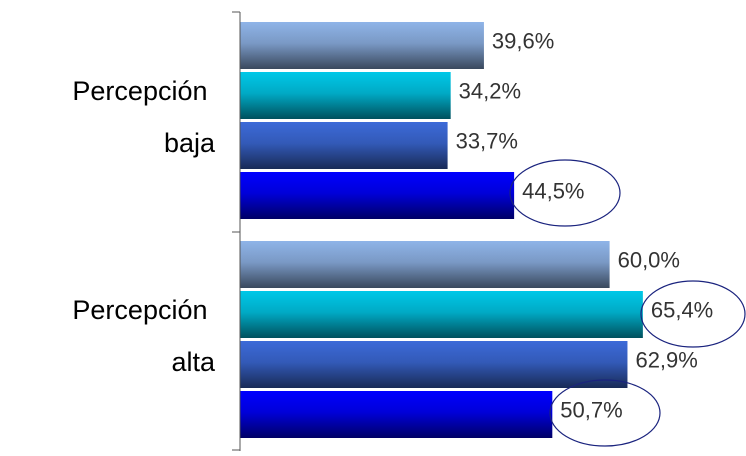 The height and width of the screenshot is (456, 746). What do you see at coordinates (553, 190) in the screenshot?
I see `value-label: 44,5%` at bounding box center [553, 190].